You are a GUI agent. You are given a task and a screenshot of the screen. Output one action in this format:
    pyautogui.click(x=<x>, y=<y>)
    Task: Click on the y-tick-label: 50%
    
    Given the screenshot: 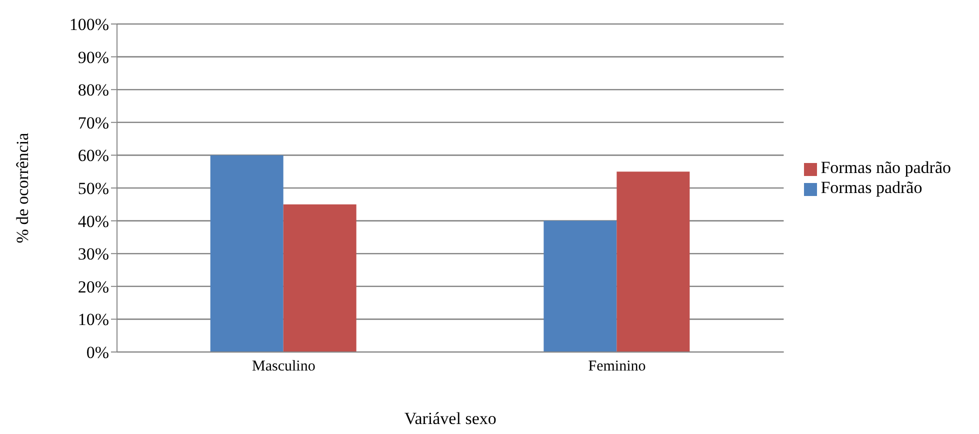 What is the action you would take?
    pyautogui.click(x=93, y=188)
    